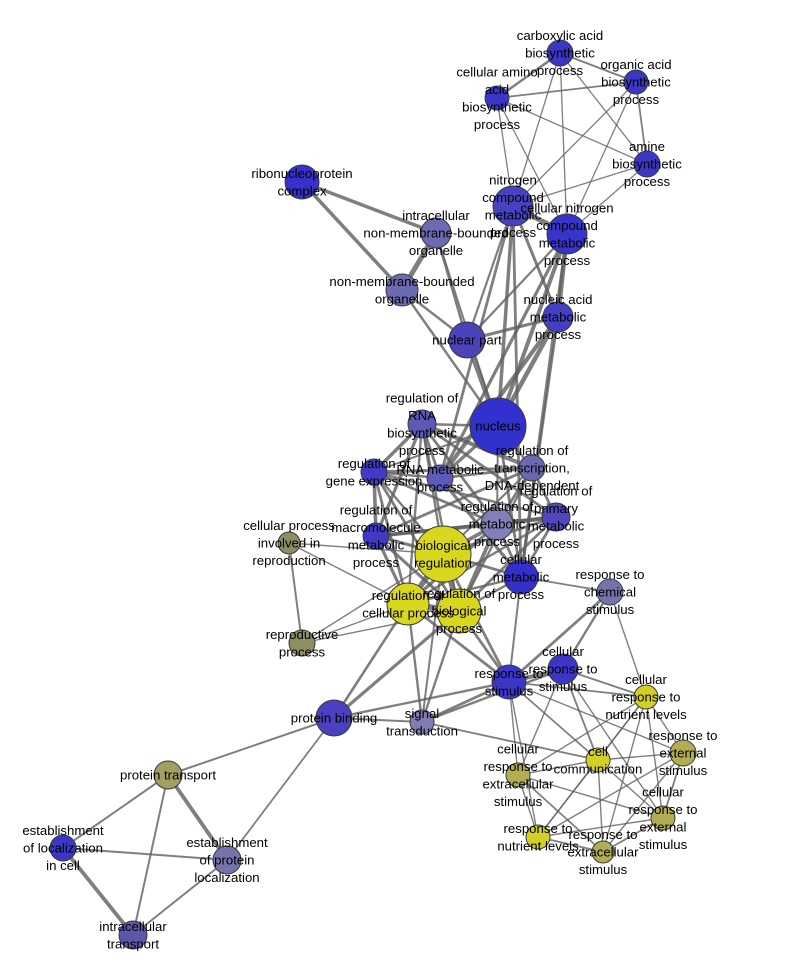 Image resolution: width=786 pixels, height=971 pixels. What do you see at coordinates (402, 290) in the screenshot?
I see `node-nmb` at bounding box center [402, 290].